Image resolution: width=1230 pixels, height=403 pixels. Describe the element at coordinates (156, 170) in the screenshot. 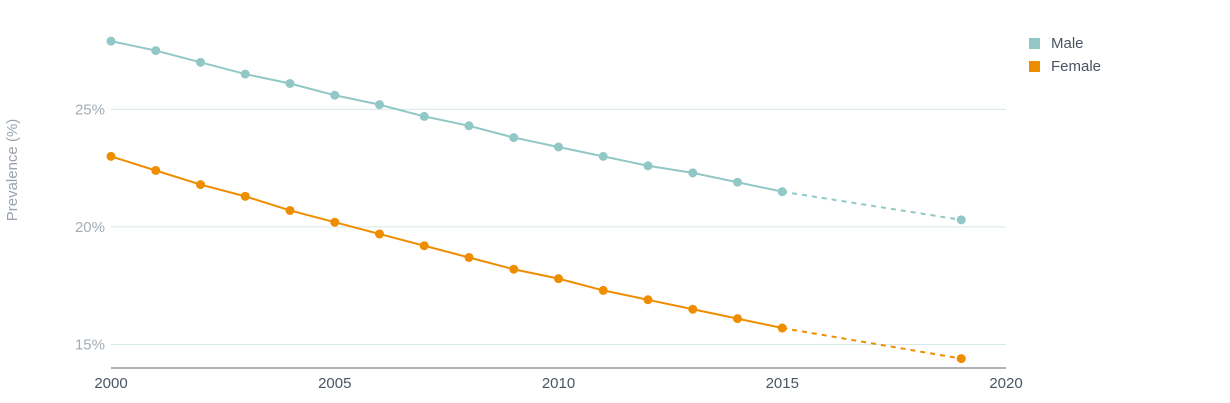

I see `data-point-female-2001` at that location.